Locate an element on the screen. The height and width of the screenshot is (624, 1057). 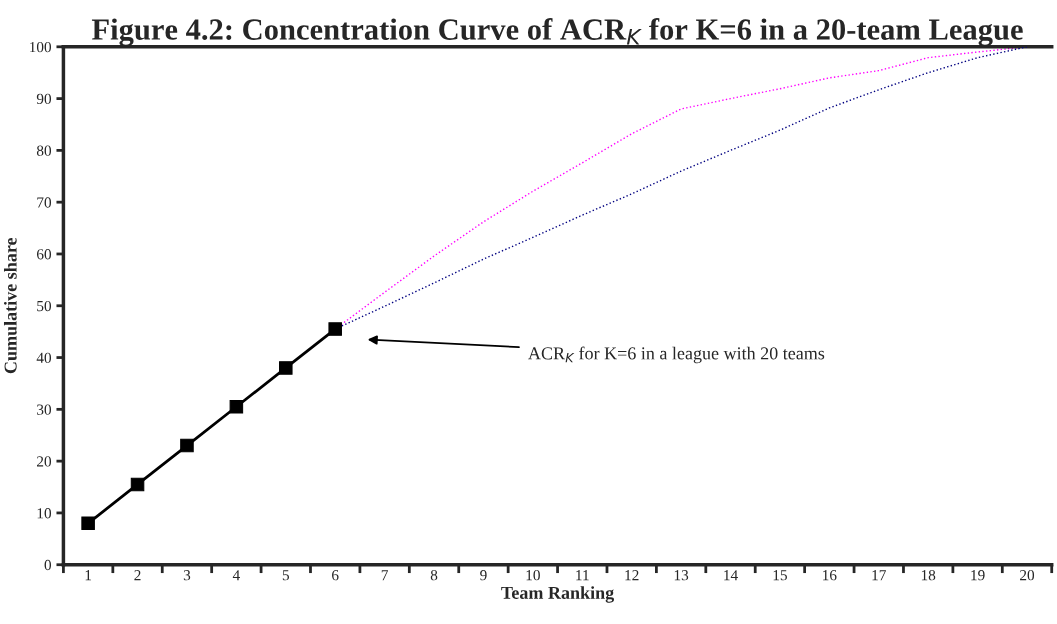
y-tick-label: 20 is located at coordinates (44, 461).